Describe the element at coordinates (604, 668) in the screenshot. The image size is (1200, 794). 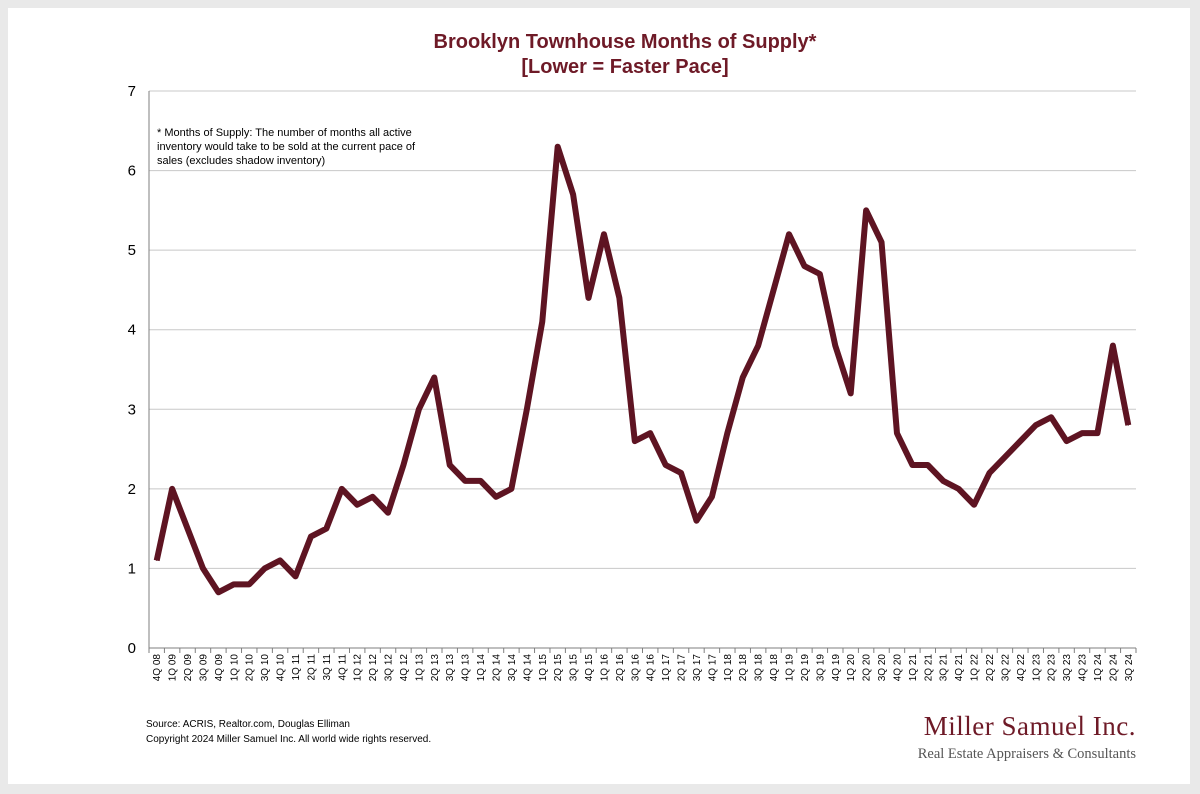
I see `x-tick-label: 1Q 16` at that location.